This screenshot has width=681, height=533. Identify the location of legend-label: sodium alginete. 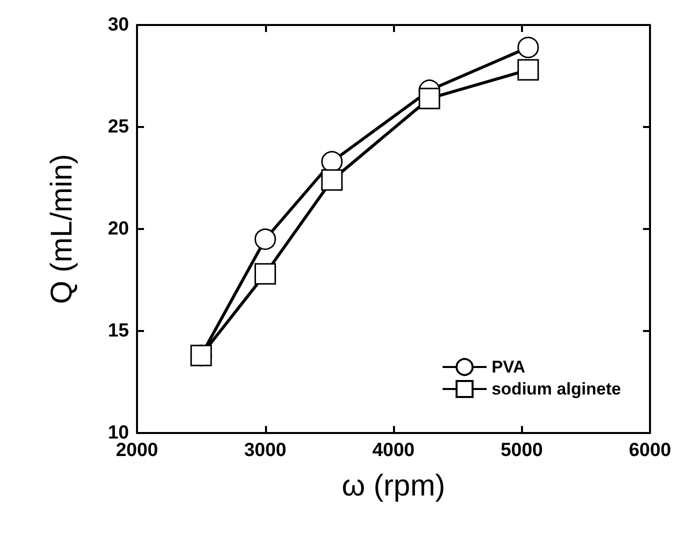
(557, 389).